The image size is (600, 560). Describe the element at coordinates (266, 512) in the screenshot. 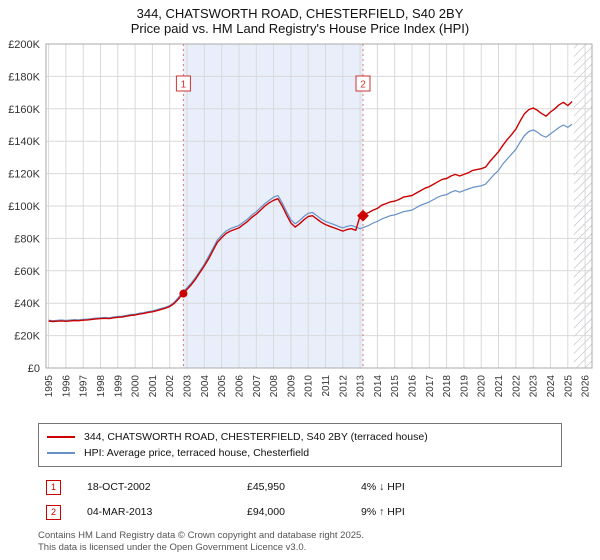

I see `transaction-price: £94,000` at that location.